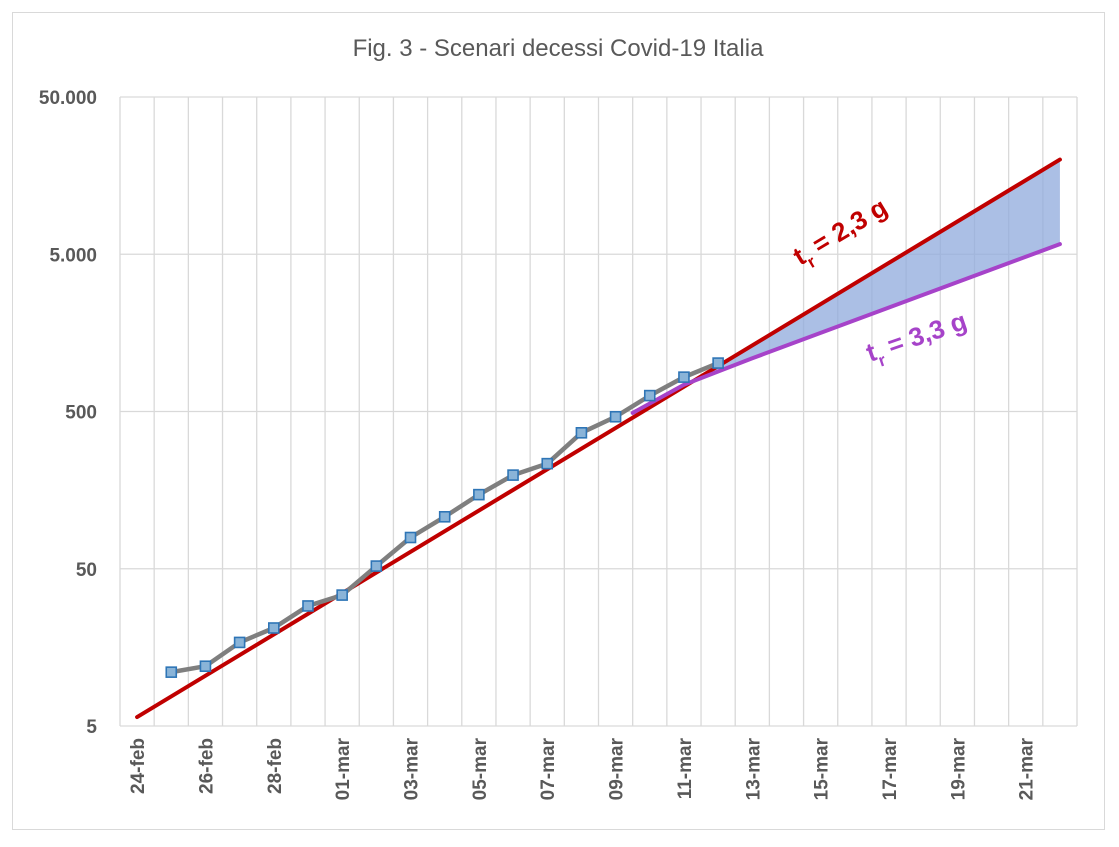 Image resolution: width=1119 pixels, height=847 pixels. What do you see at coordinates (559, 48) in the screenshot?
I see `chart-title: Fig. 3 - Scenari decessi Covid-19 Italia` at bounding box center [559, 48].